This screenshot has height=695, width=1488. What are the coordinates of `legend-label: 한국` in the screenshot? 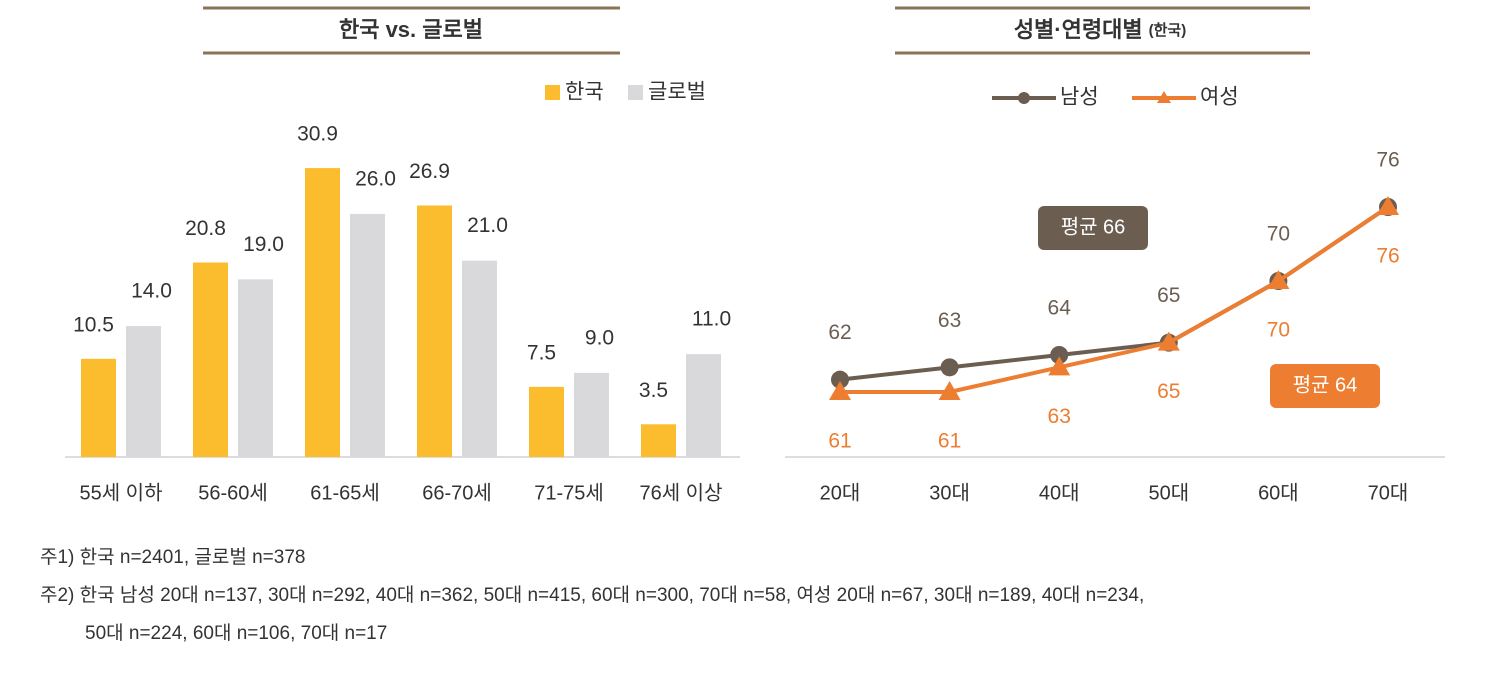 It's located at (584, 92).